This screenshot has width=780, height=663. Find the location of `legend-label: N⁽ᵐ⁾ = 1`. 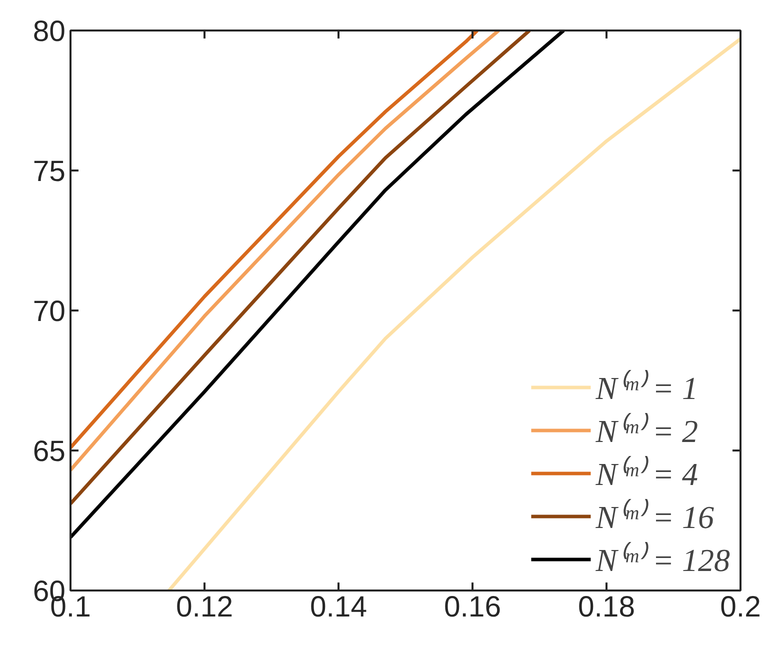

legend-label: N⁽ᵐ⁾ = 1 is located at coordinates (647, 388).